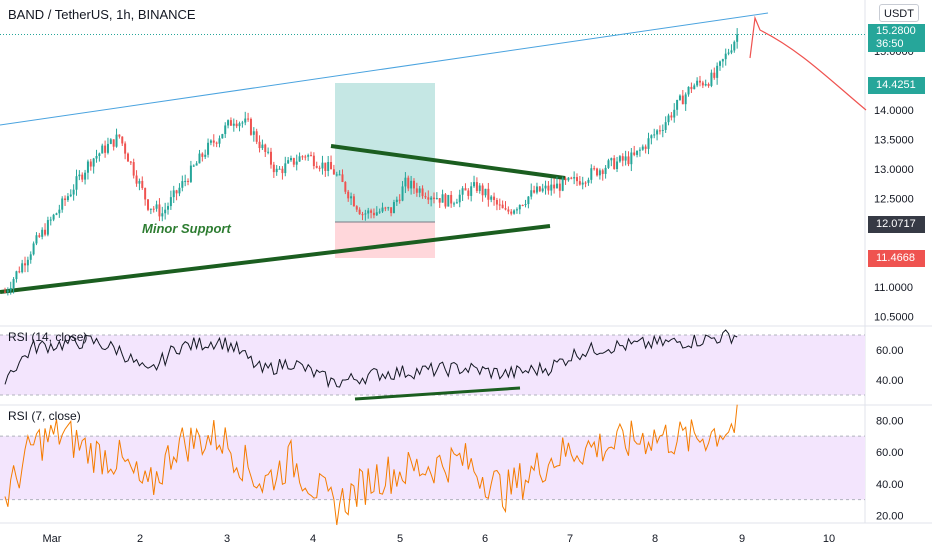  What do you see at coordinates (432, 365) in the screenshot?
I see `rsi-14-band` at bounding box center [432, 365].